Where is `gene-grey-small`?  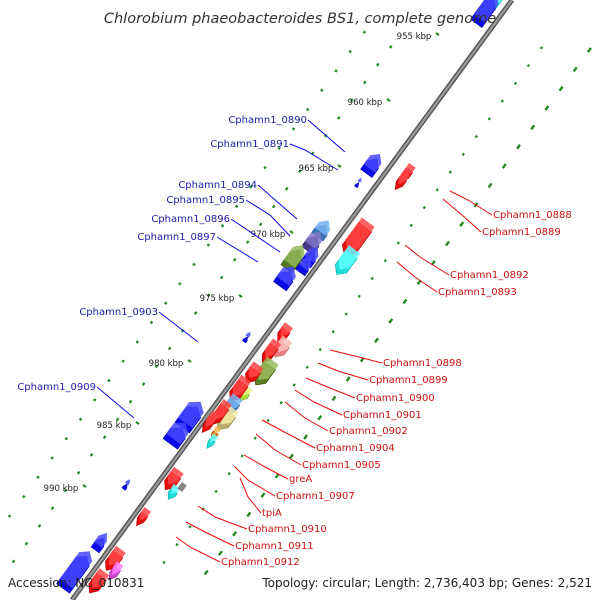
gene-grey-small is located at coordinates (182, 487).